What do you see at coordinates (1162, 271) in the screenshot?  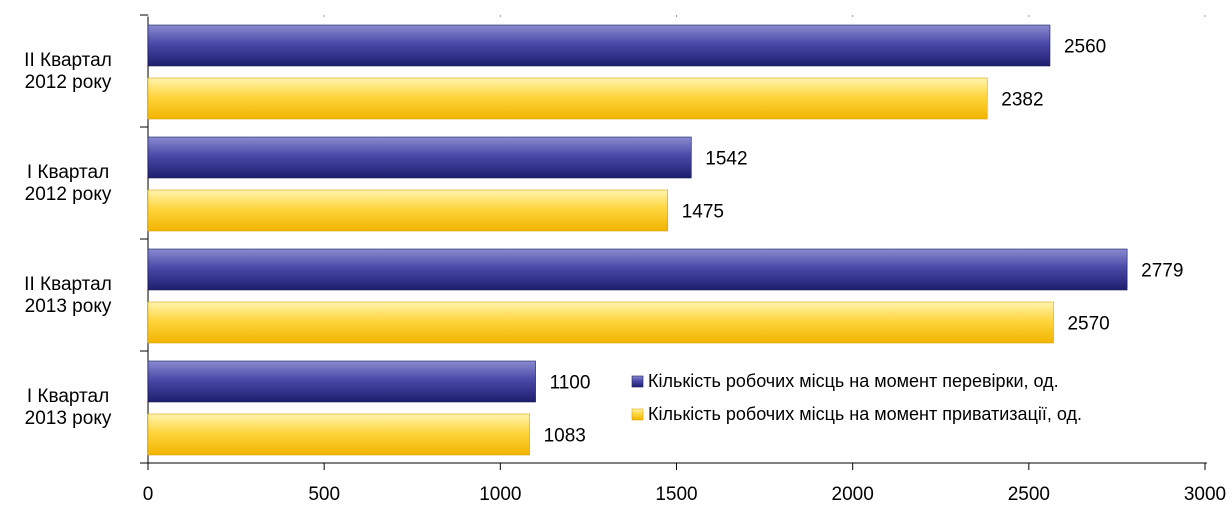 I see `data-label: 2779` at bounding box center [1162, 271].